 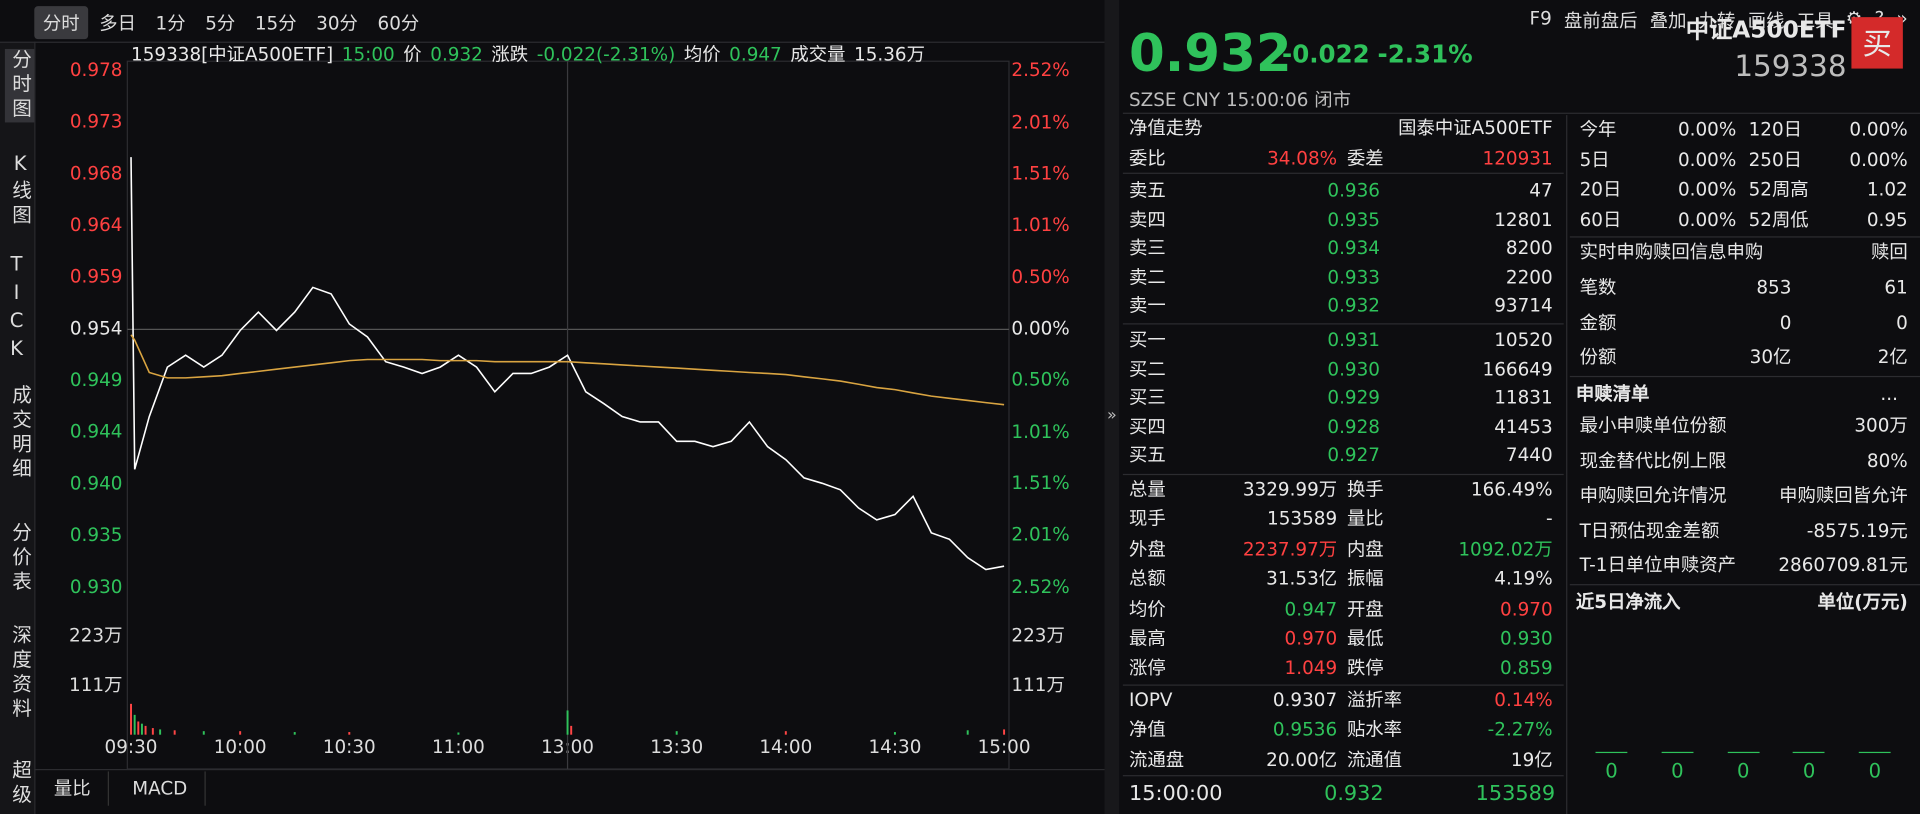 I want to click on field-value: 0.970, so click(x=1526, y=608).